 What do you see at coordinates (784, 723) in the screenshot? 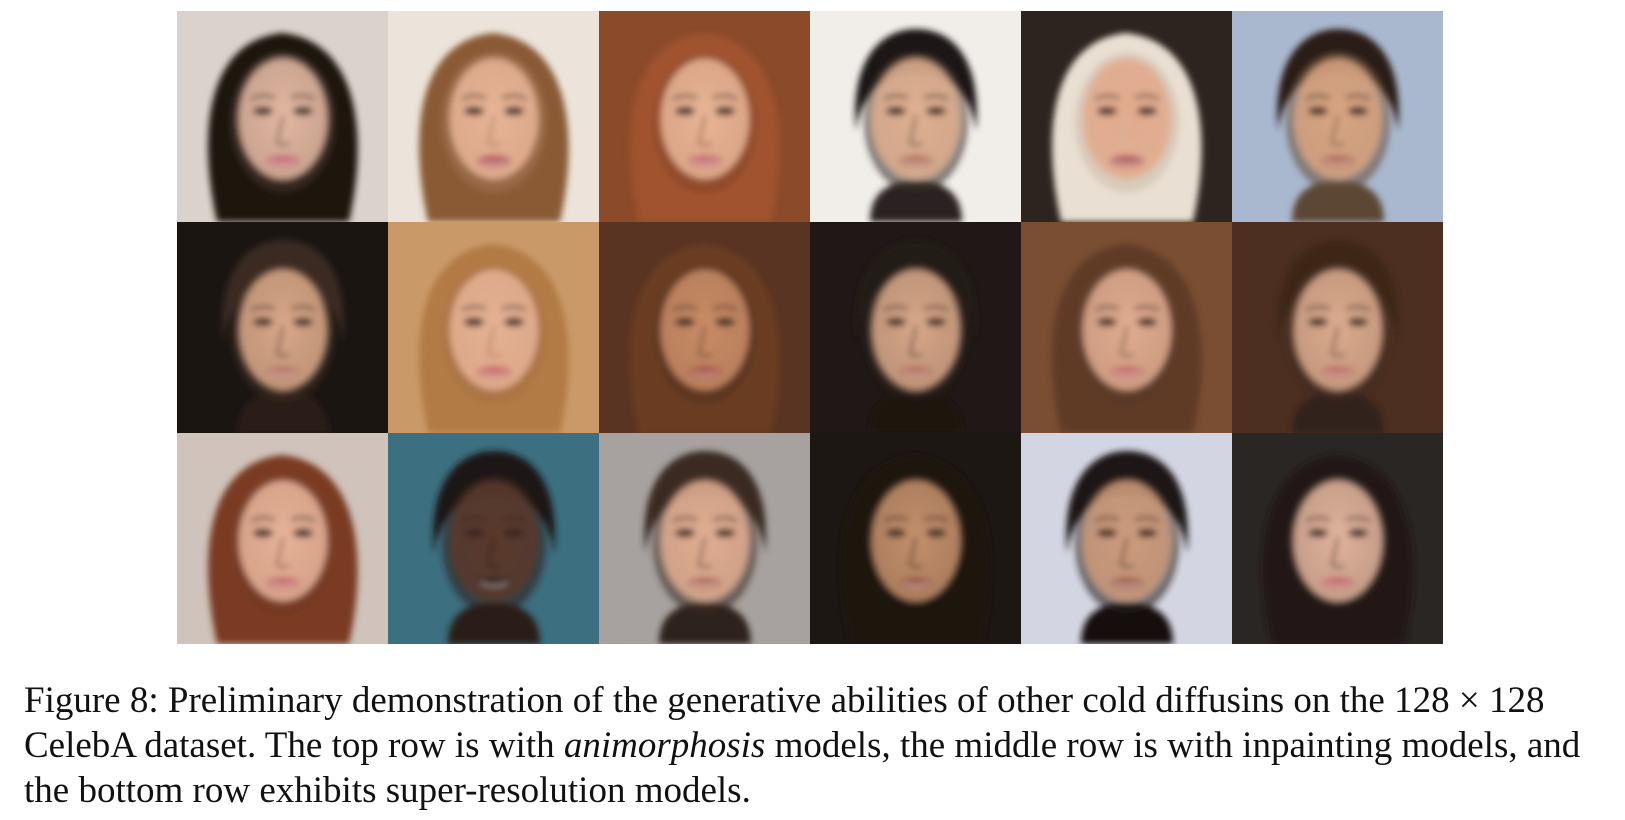
I see `caption-text-2: 128 CelebA dataset. The top row is with` at bounding box center [784, 723].